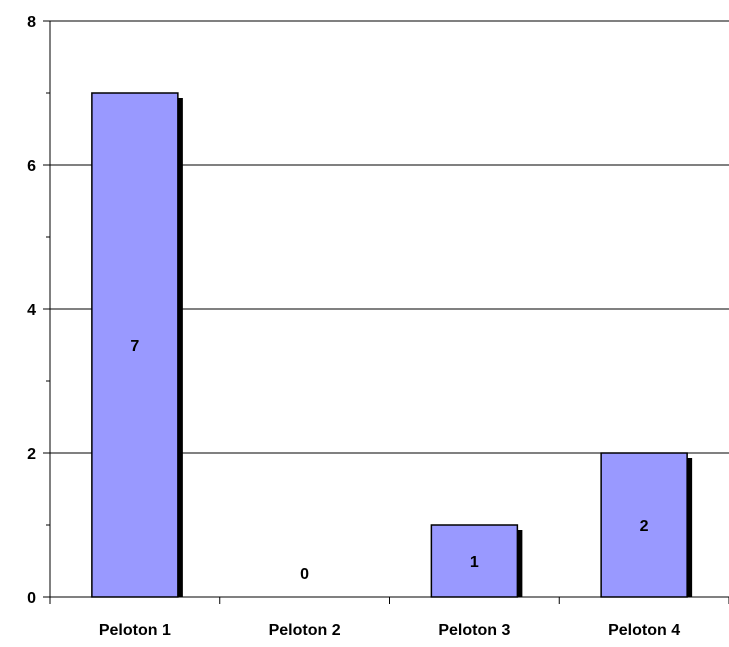 This screenshot has height=647, width=729. Describe the element at coordinates (31, 454) in the screenshot. I see `y-tick-label-2: 2` at that location.